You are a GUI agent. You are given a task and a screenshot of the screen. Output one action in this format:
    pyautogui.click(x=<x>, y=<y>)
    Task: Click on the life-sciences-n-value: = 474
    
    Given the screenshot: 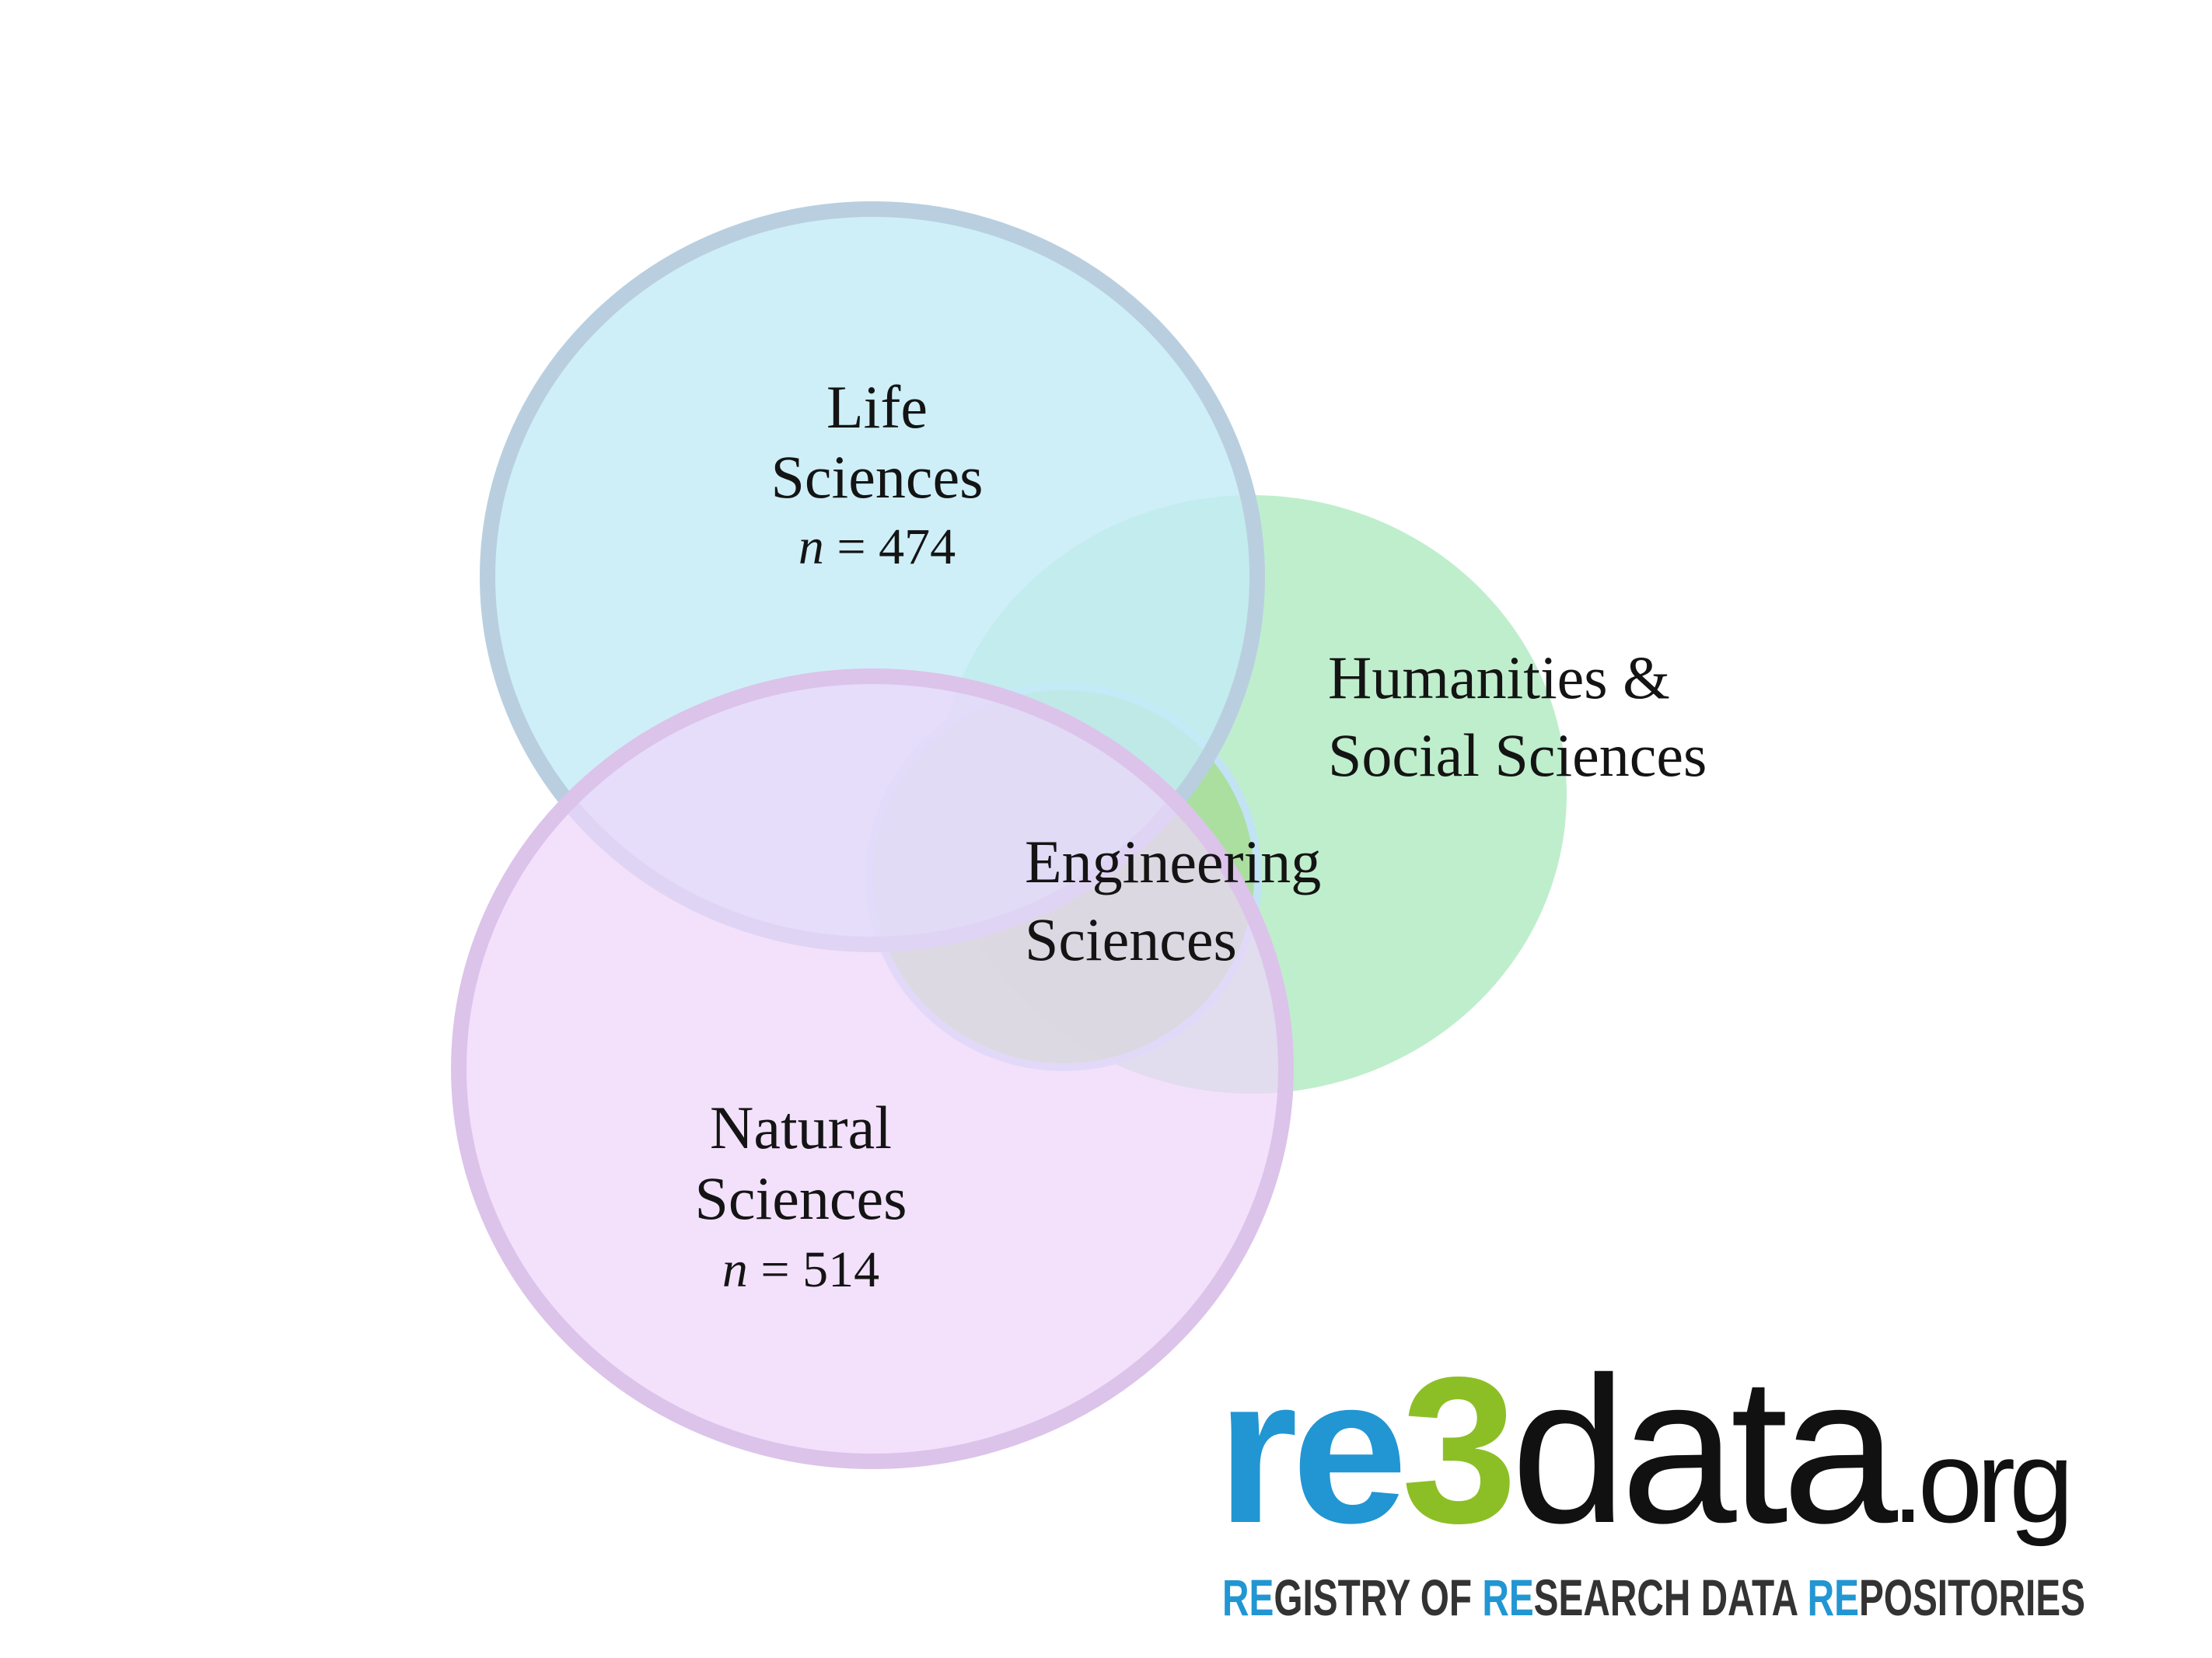 What is the action you would take?
    pyautogui.click(x=890, y=546)
    